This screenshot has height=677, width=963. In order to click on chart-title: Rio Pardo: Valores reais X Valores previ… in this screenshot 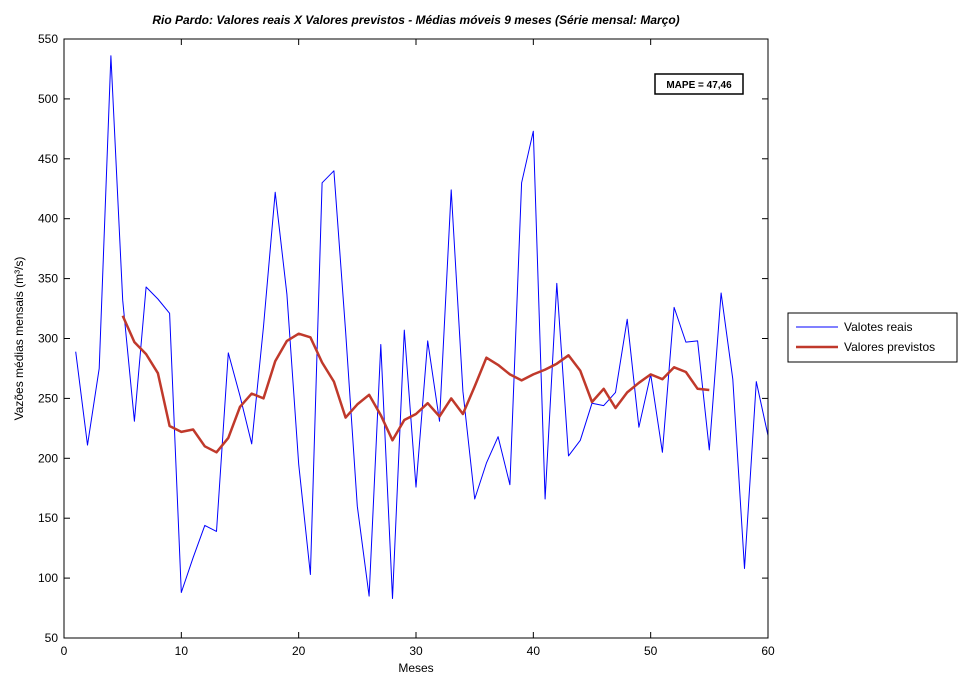, I will do `click(415, 20)`.